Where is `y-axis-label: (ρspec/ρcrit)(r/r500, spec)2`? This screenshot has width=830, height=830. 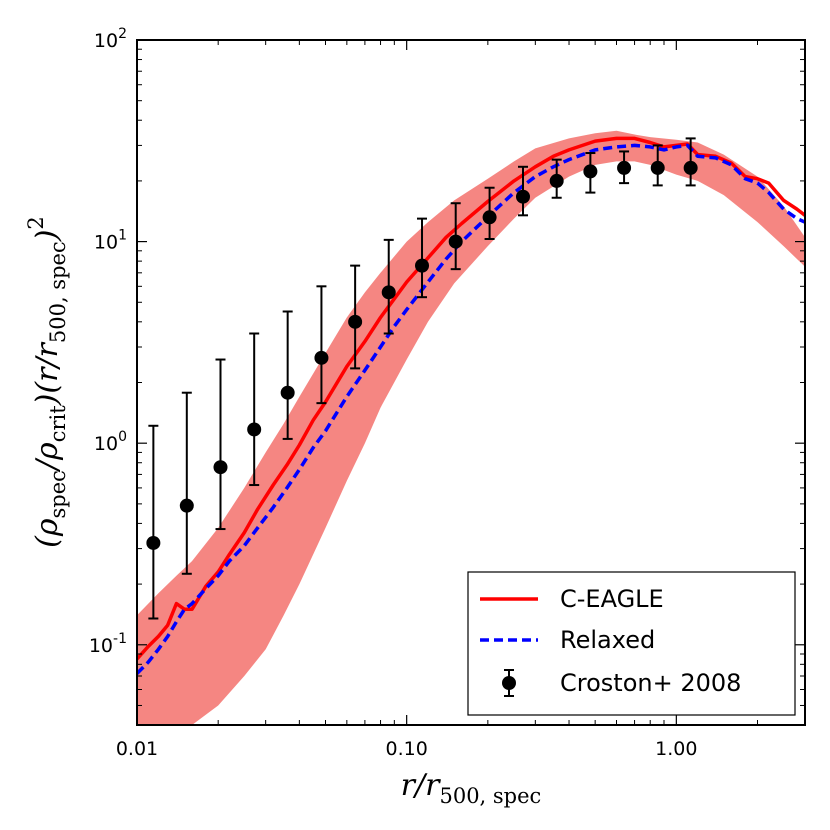 y-axis-label: (ρspec/ρcrit)(r/r500, spec)2 is located at coordinates (47, 382).